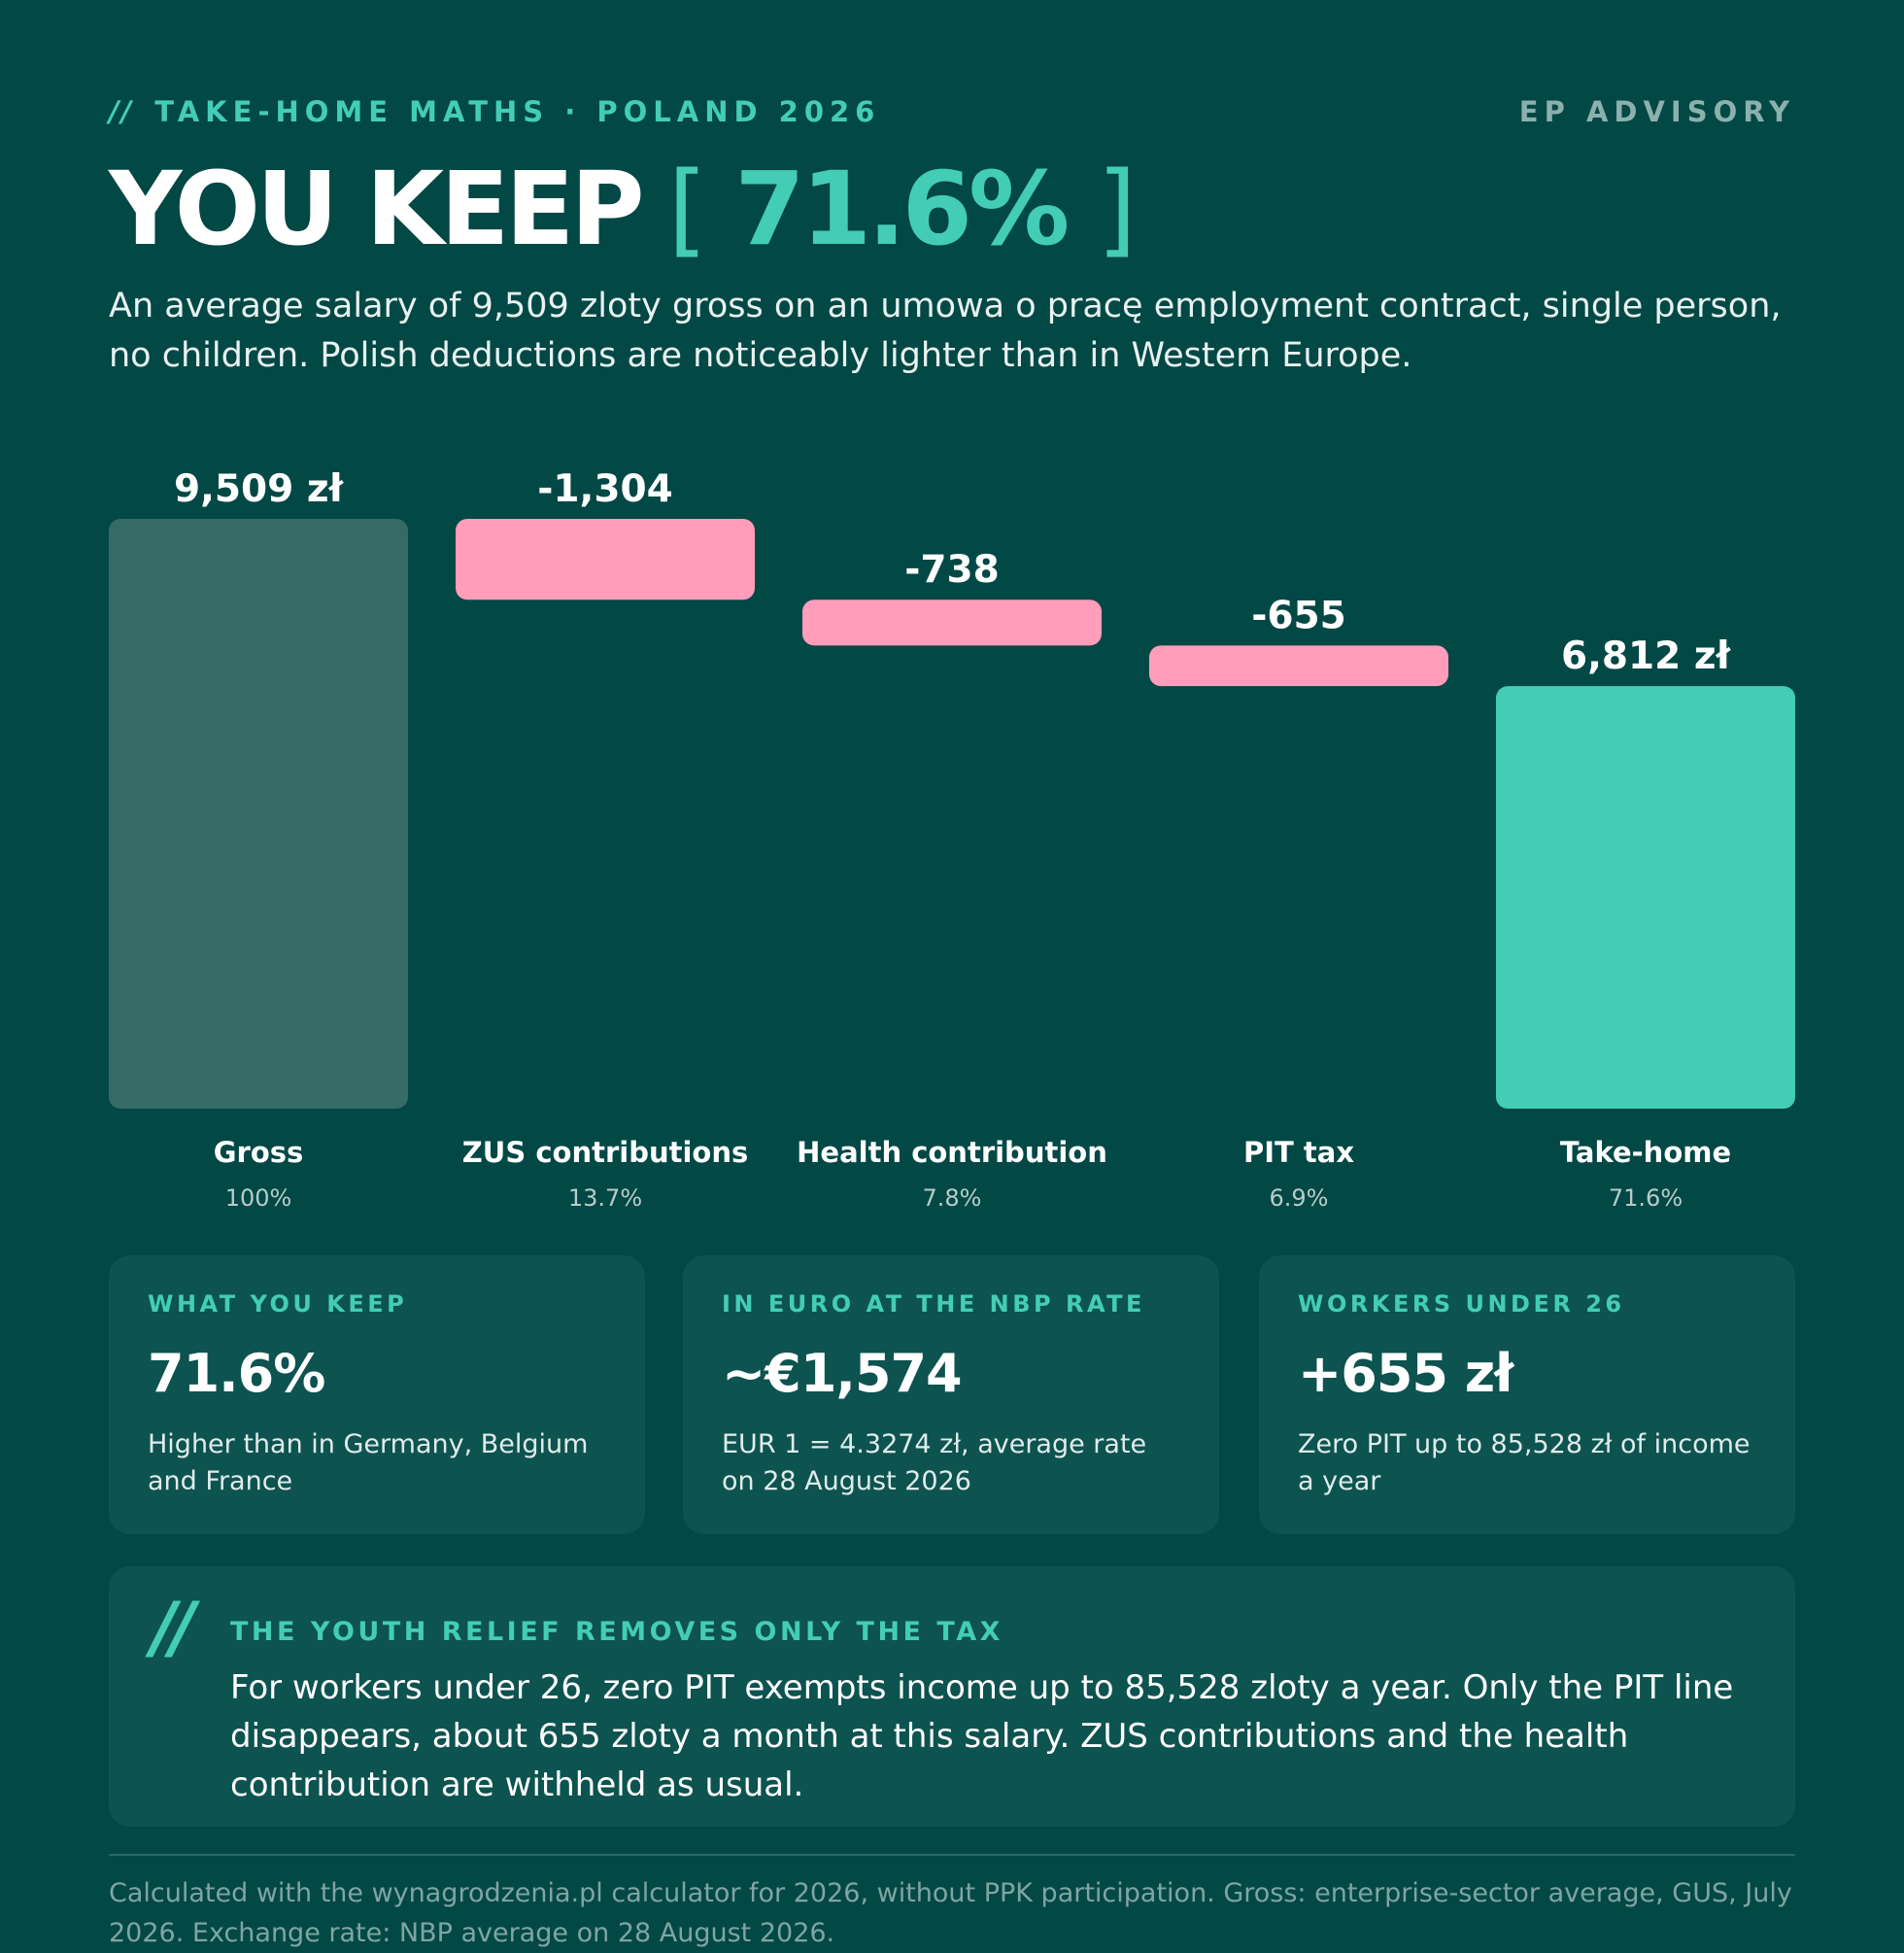  Describe the element at coordinates (1117, 209) in the screenshot. I see `headline-bracket-close: ]` at that location.